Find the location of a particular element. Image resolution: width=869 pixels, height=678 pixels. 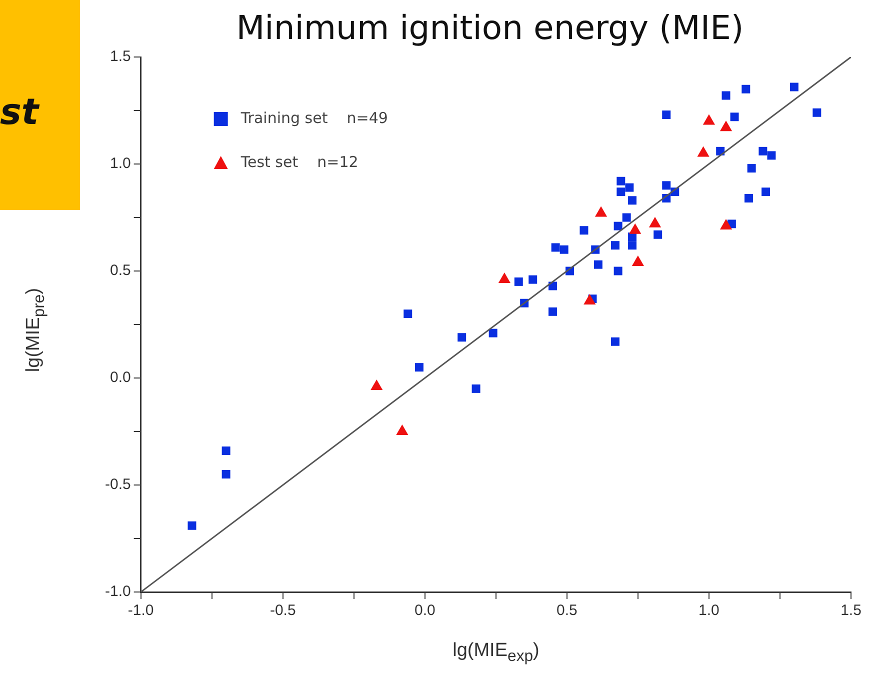

x-tick-label: -1.0 is located at coordinates (141, 611).